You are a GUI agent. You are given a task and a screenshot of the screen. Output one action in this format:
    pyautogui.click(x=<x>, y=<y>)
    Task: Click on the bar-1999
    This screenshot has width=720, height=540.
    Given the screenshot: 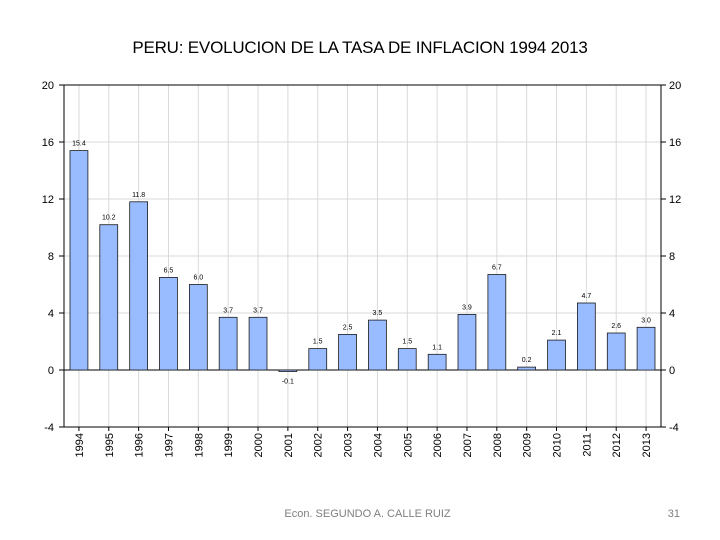 What is the action you would take?
    pyautogui.click(x=228, y=343)
    